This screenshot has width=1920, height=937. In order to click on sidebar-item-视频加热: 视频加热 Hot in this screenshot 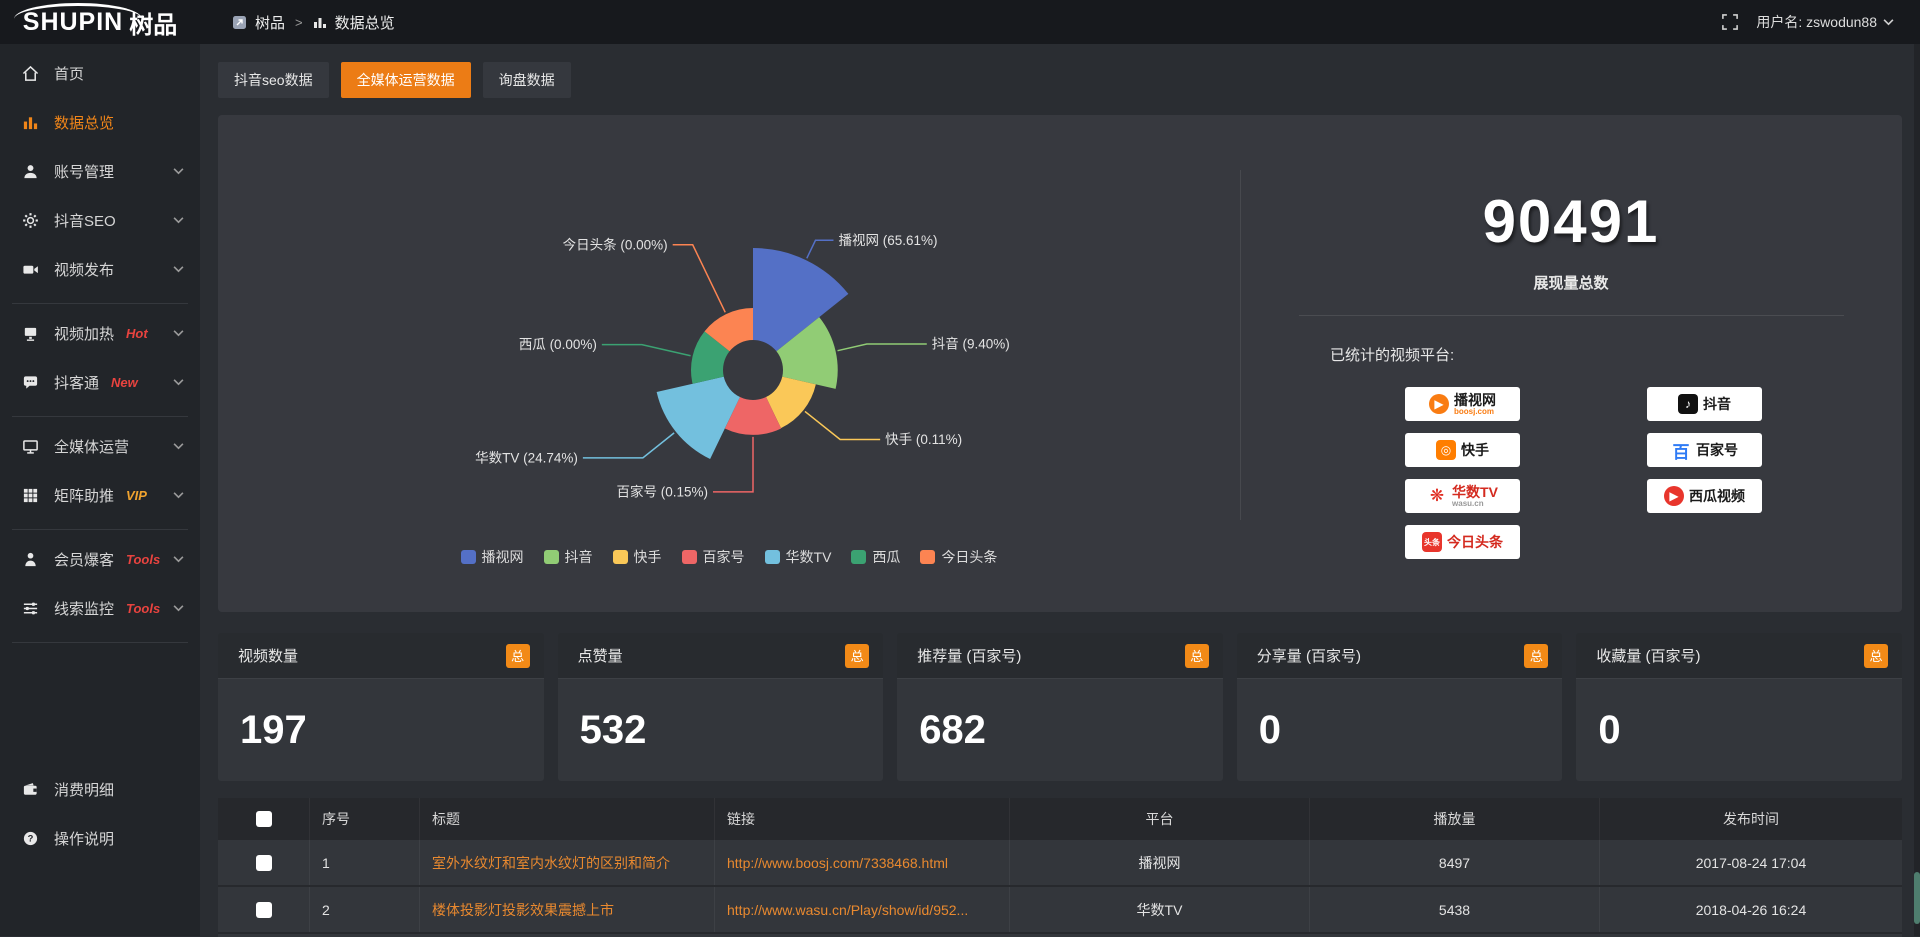, I will do `click(100, 333)`.